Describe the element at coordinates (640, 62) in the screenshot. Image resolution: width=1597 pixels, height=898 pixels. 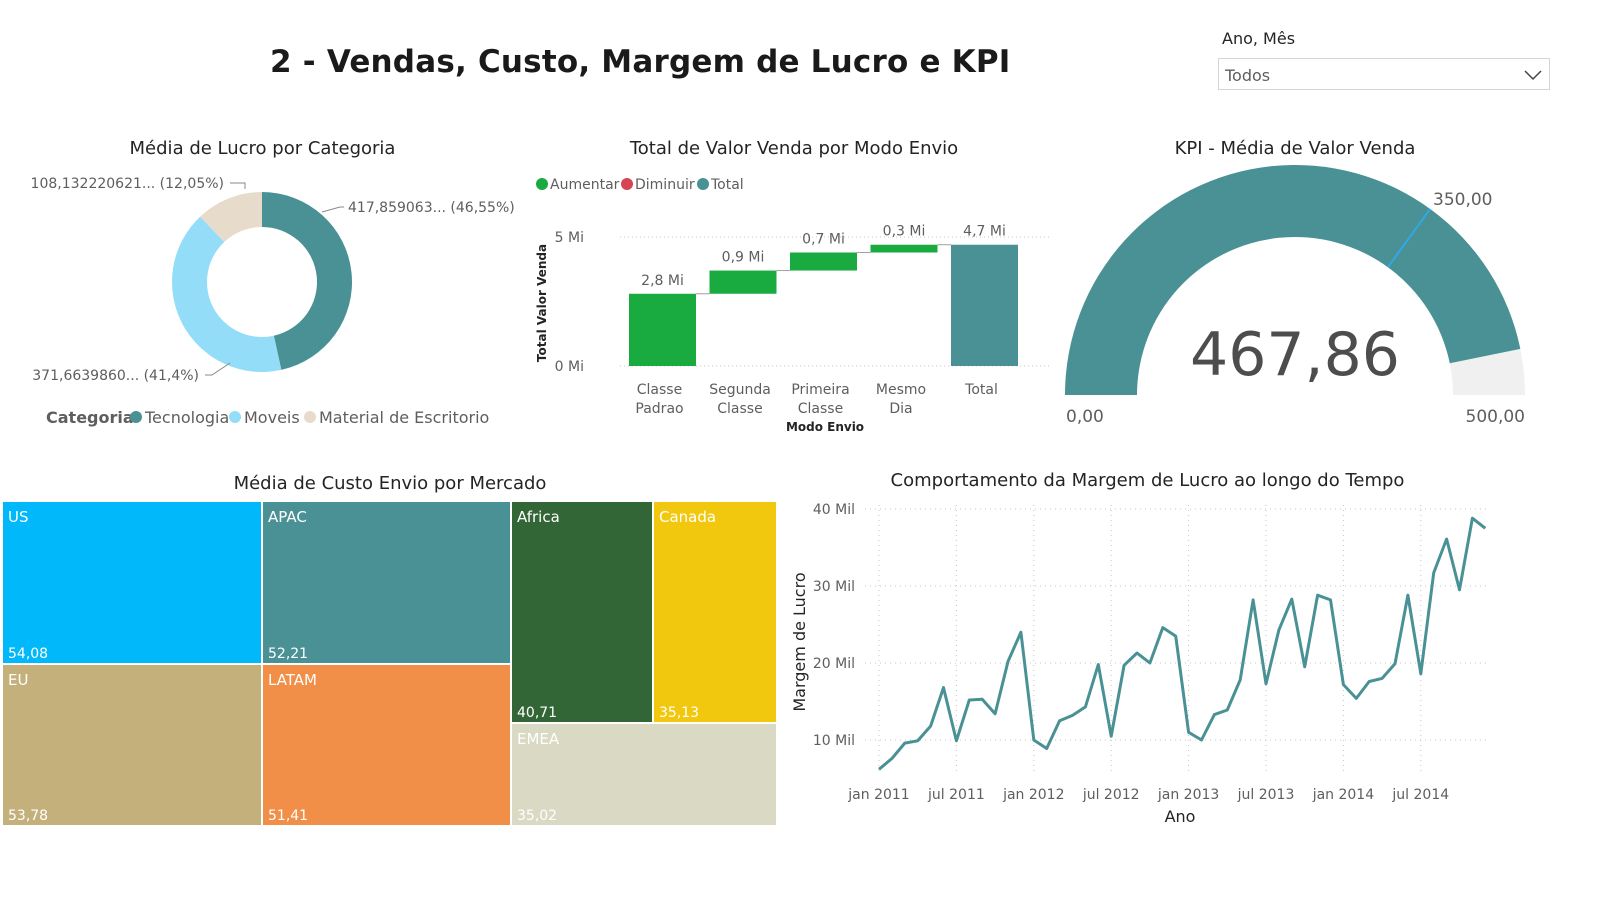
I see `page-title: 2 - Vendas, Custo, Margem de Lucro e KPI` at that location.